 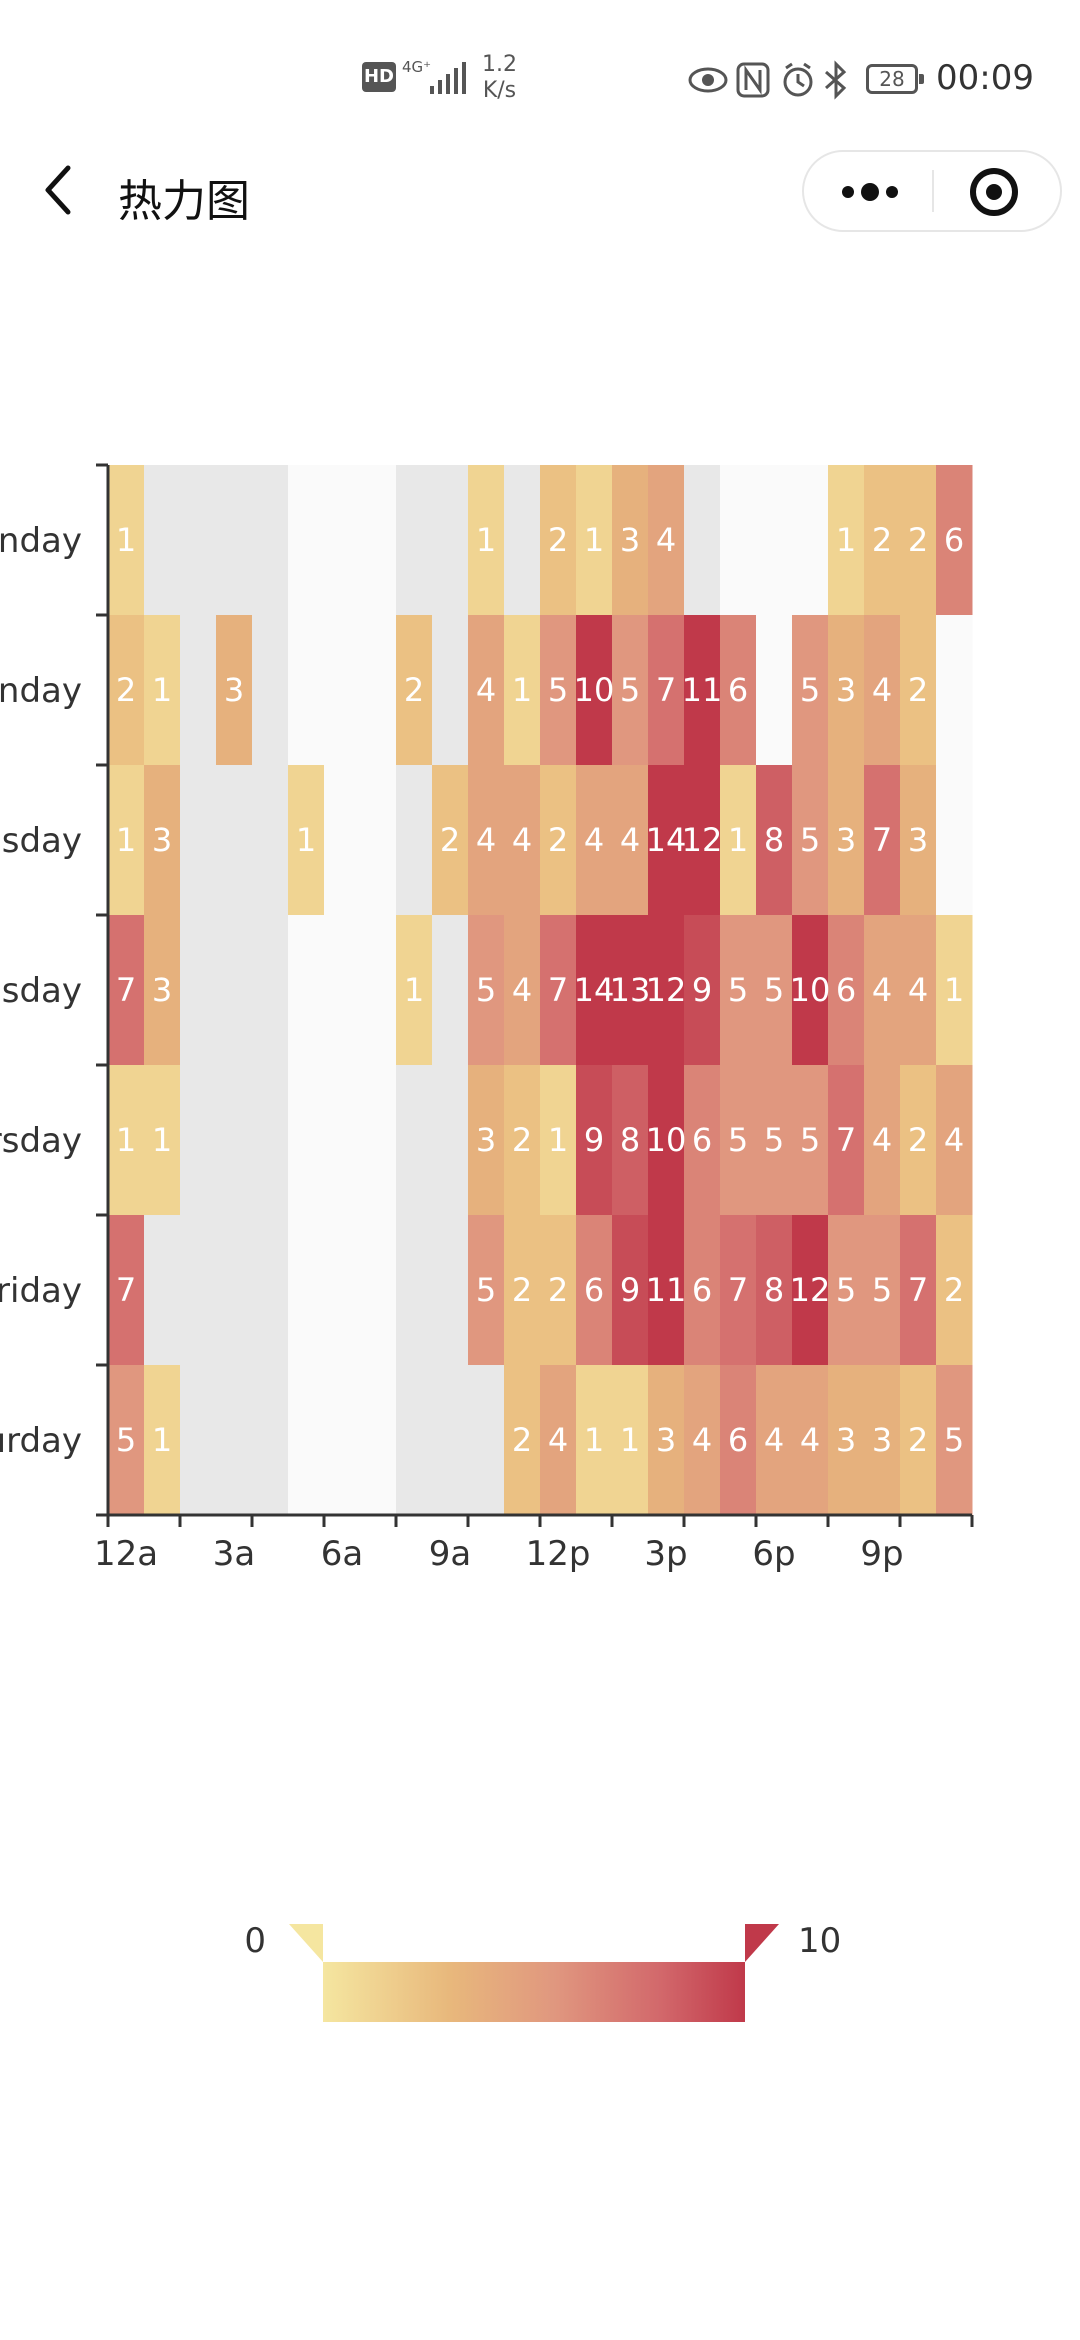 I want to click on clock: 00:09, so click(x=985, y=78).